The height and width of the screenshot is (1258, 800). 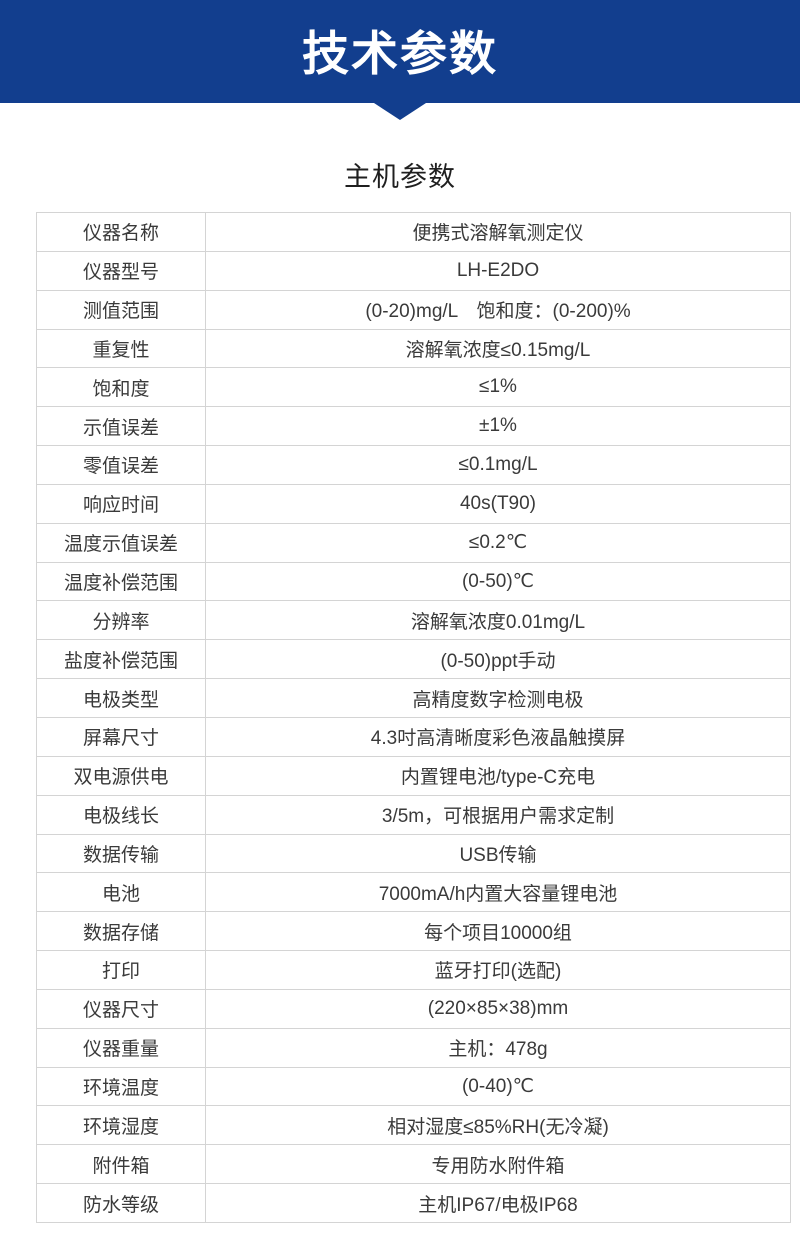 I want to click on table-row: 打印 蓝牙打印(选配), so click(x=413, y=970).